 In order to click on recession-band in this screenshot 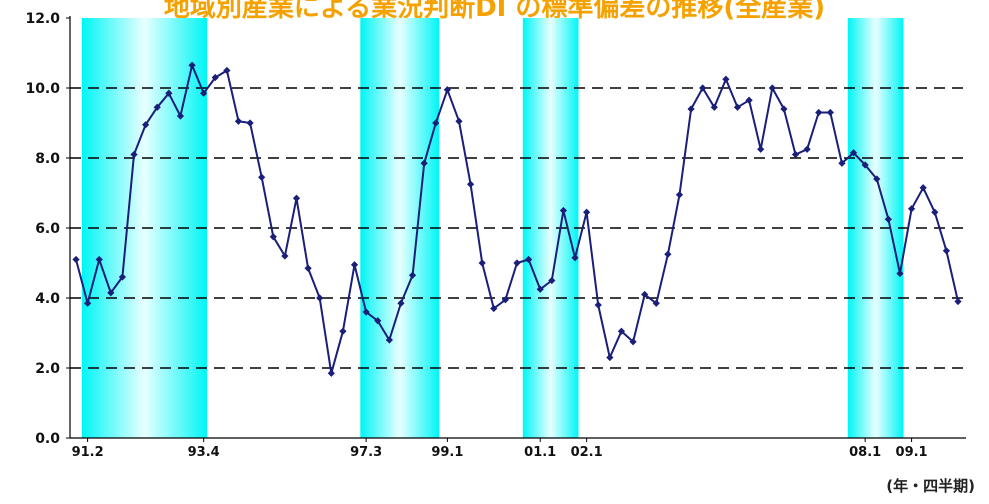, I will do `click(875, 228)`.